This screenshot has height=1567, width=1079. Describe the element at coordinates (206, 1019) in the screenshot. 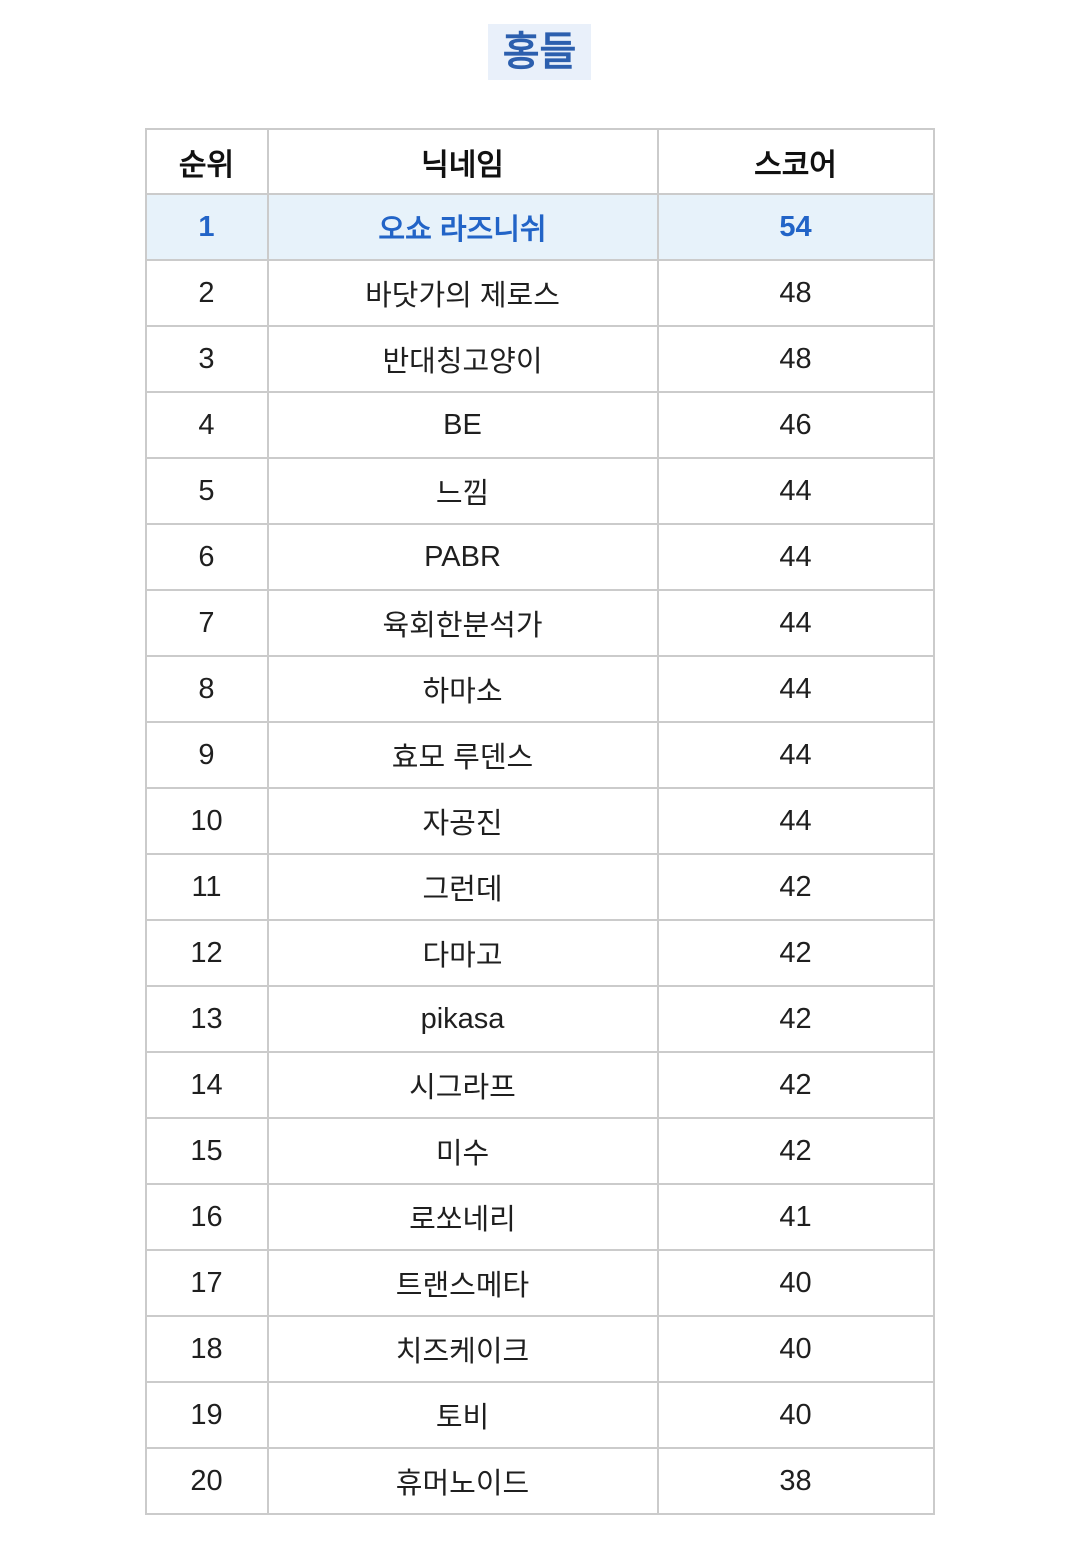

I see `rank-cell: 13` at that location.